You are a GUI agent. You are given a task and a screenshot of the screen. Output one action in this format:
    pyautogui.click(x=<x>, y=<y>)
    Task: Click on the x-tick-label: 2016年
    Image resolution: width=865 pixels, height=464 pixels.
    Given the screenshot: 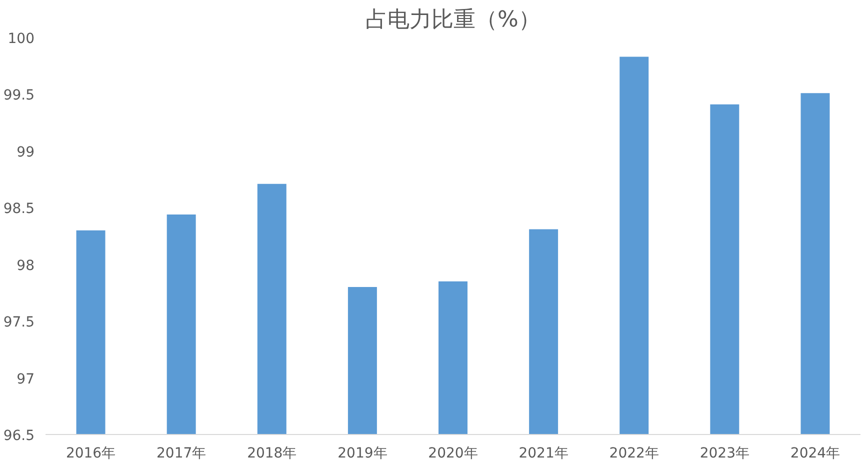 What is the action you would take?
    pyautogui.click(x=91, y=454)
    